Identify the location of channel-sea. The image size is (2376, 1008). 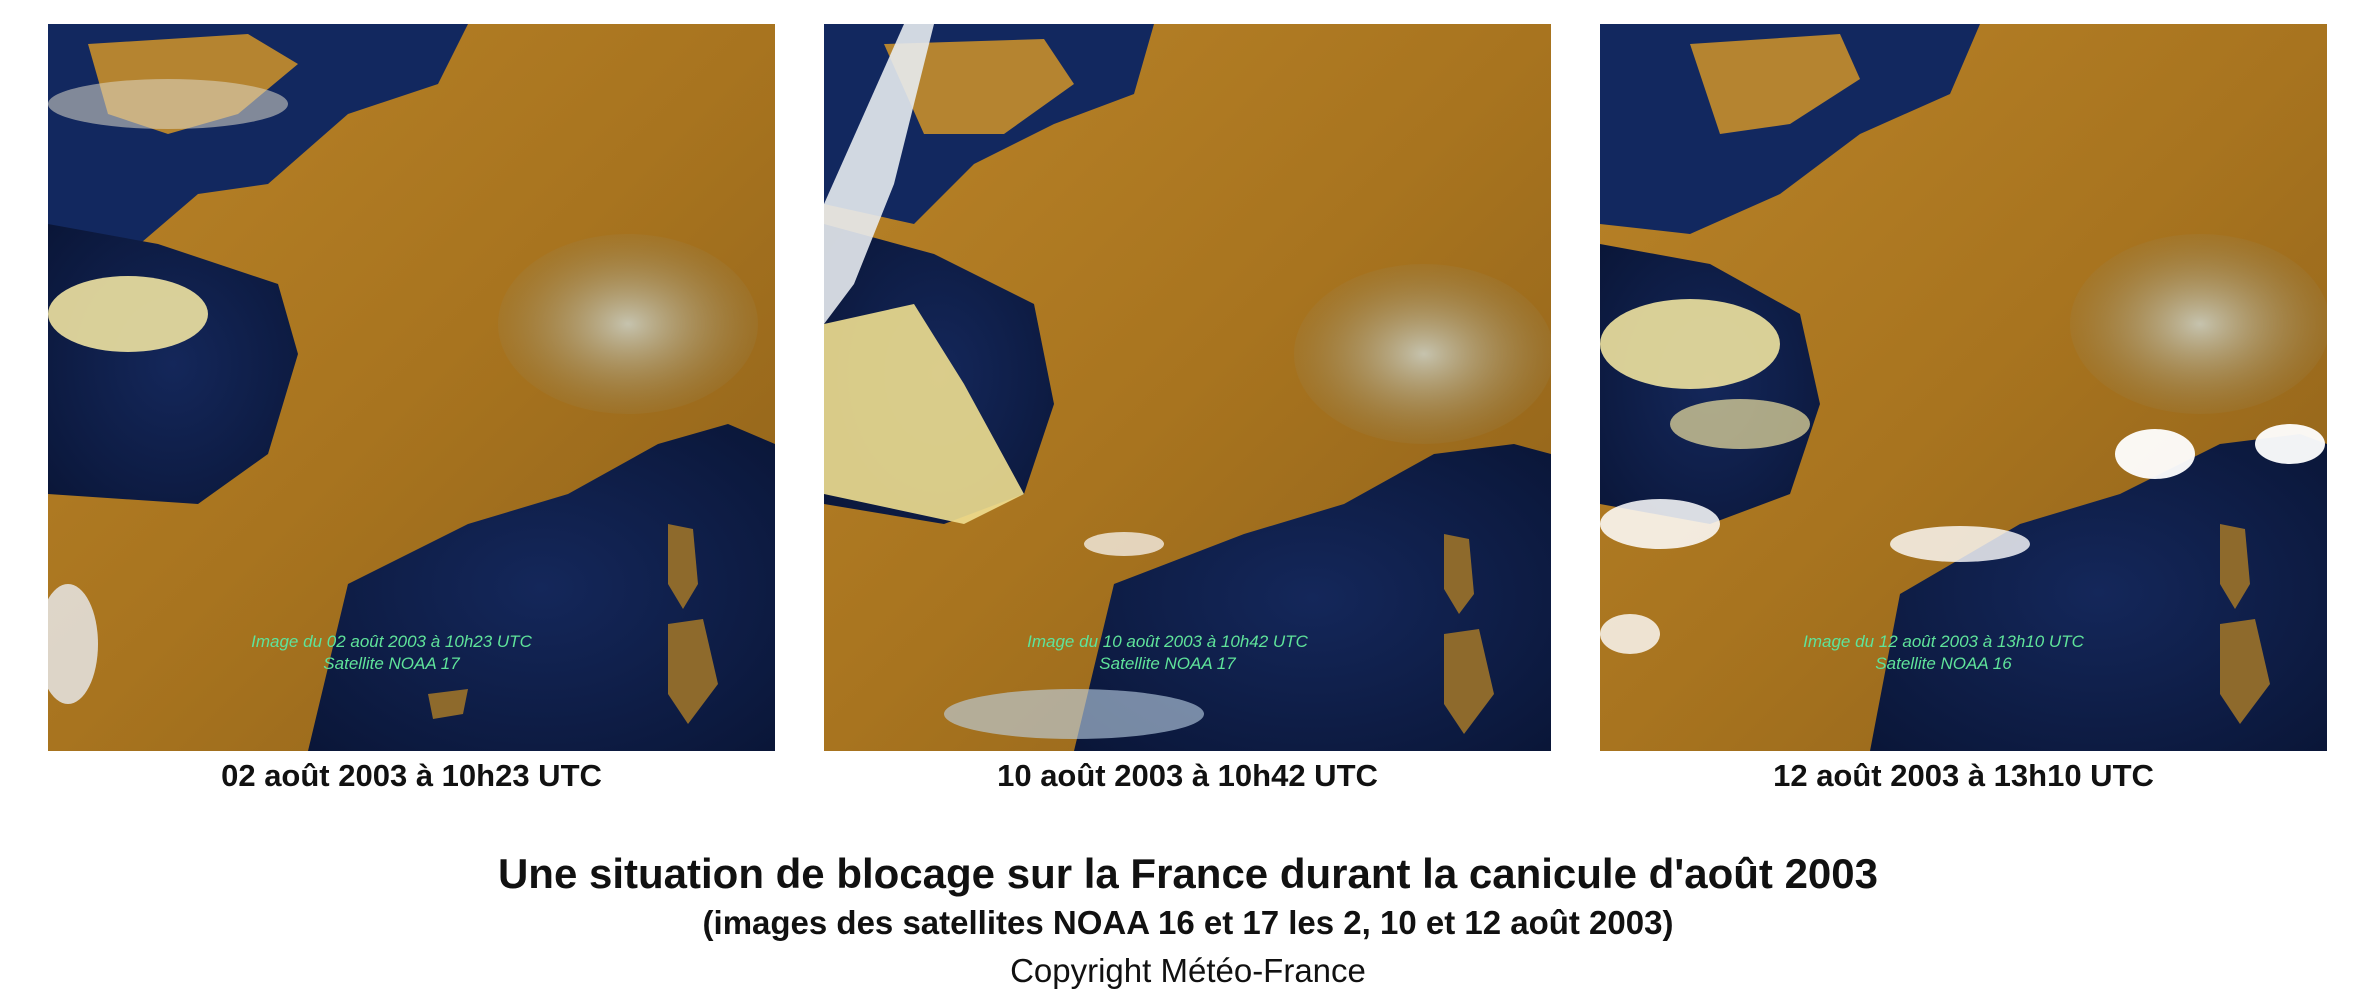
(1790, 129).